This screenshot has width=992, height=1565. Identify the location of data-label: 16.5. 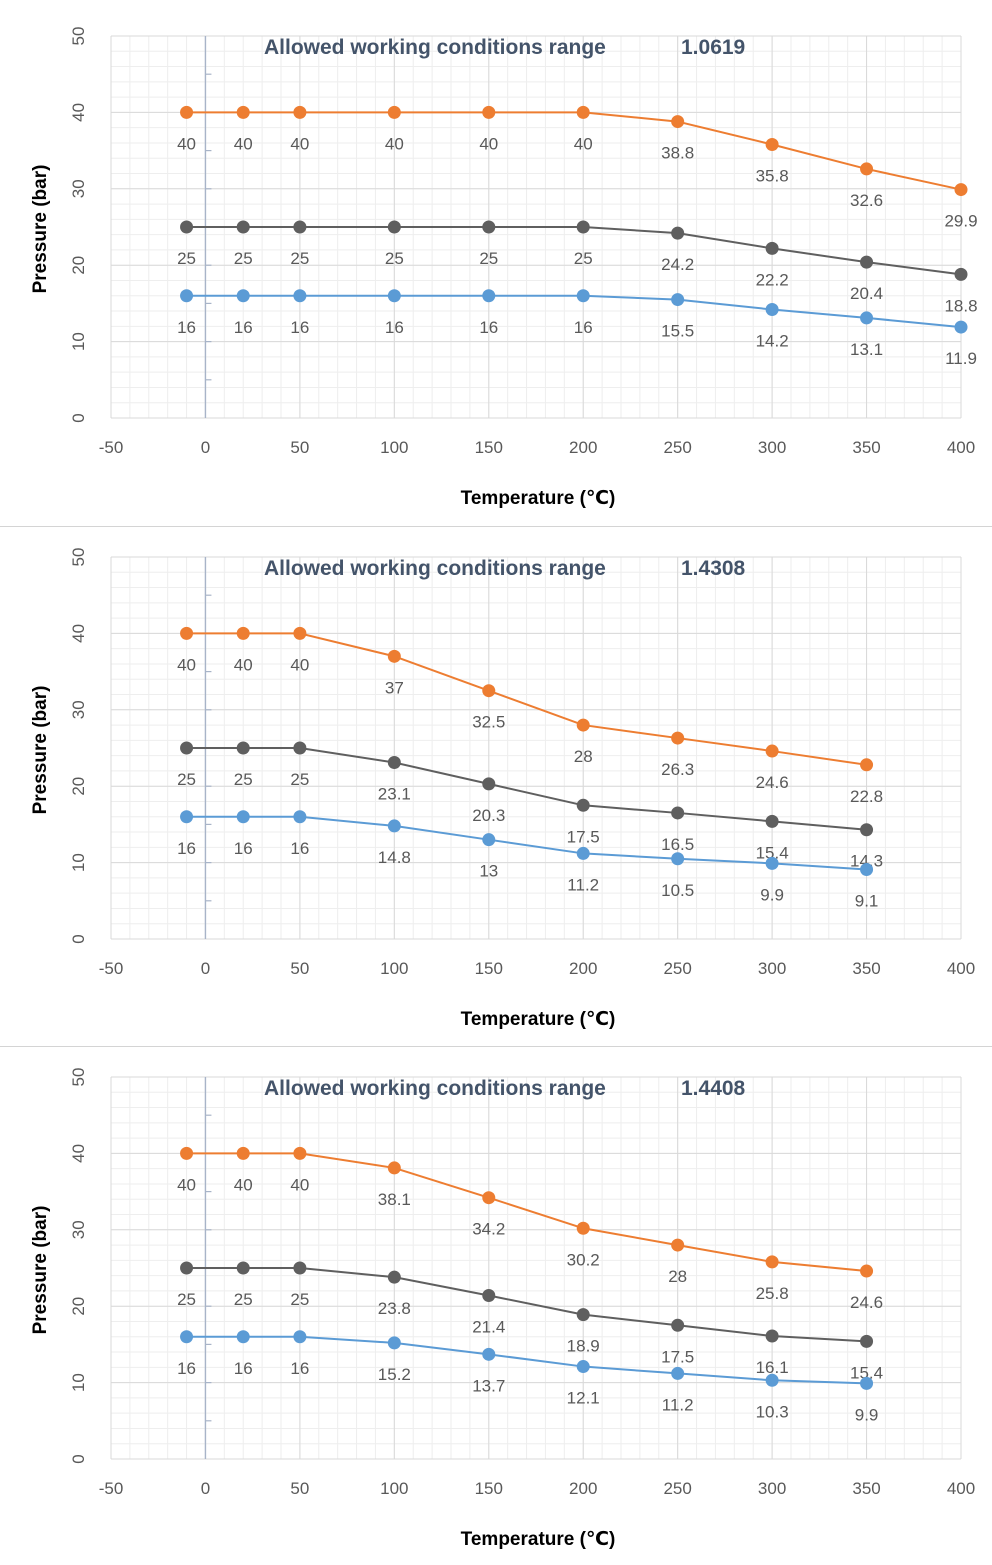
(677, 844).